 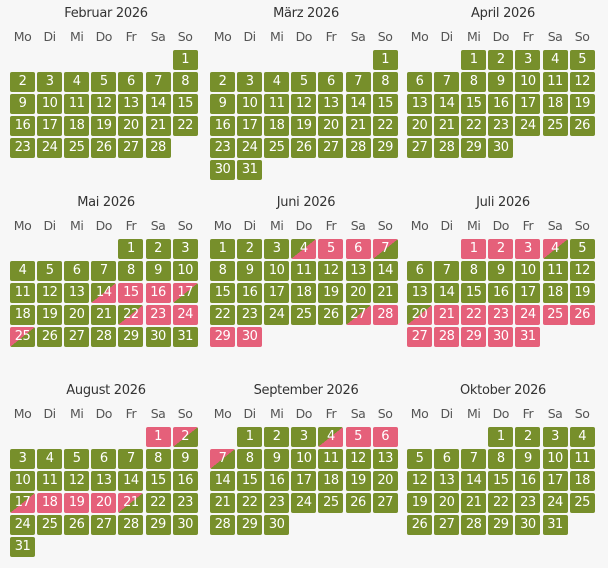 What do you see at coordinates (385, 104) in the screenshot?
I see `day-cell-free: 15` at bounding box center [385, 104].